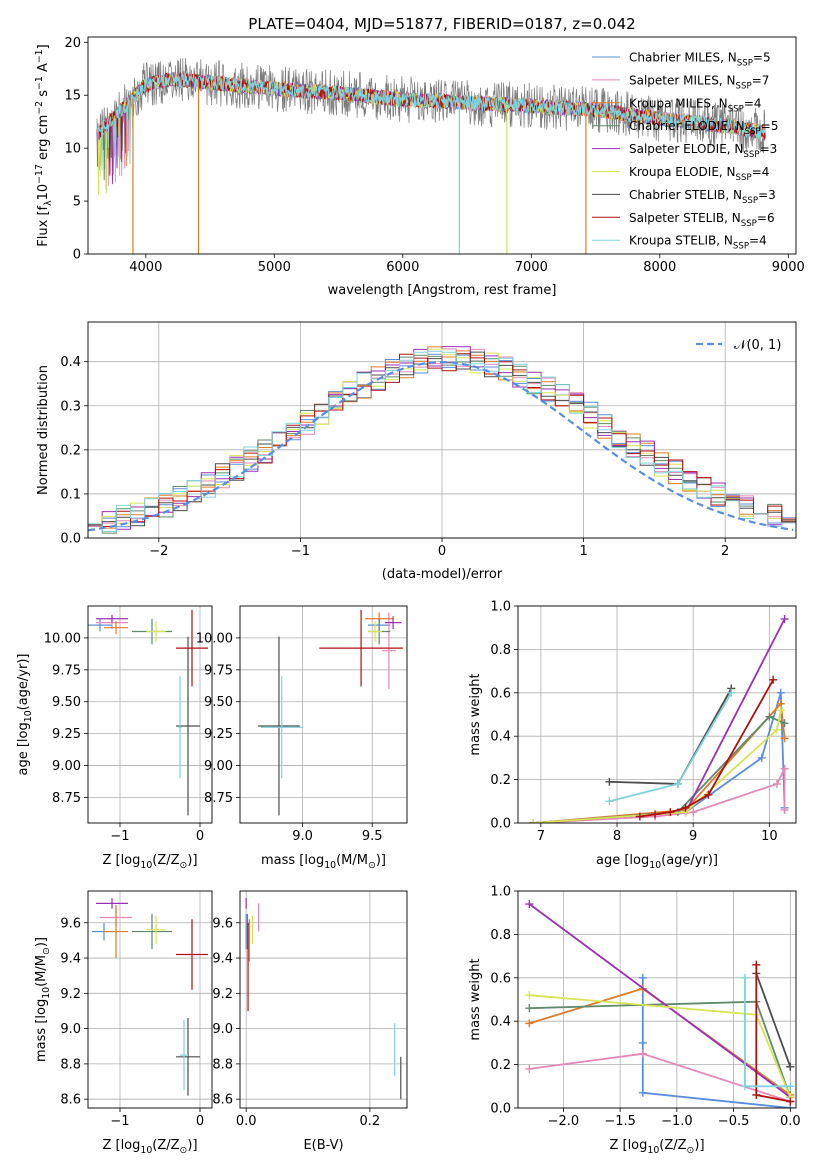  Describe the element at coordinates (246, 1121) in the screenshot. I see `x-tick-label: 0.0` at that location.